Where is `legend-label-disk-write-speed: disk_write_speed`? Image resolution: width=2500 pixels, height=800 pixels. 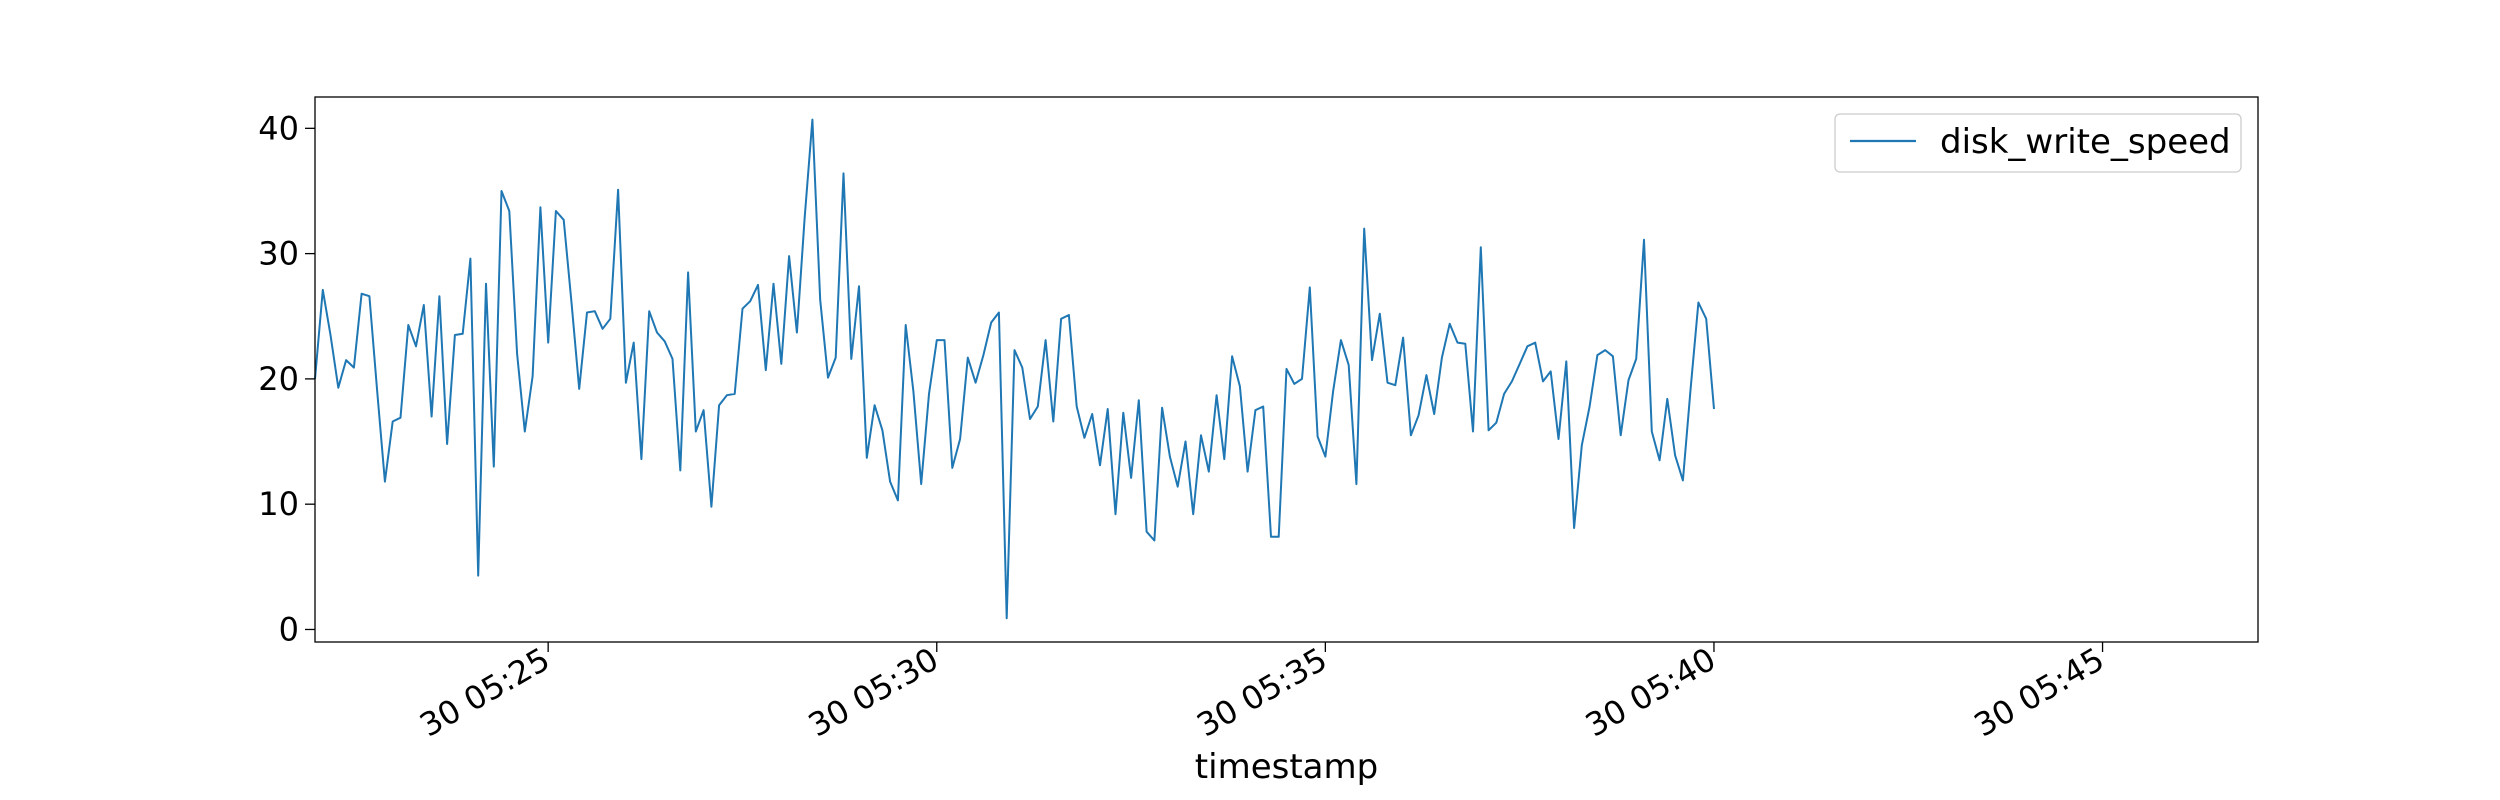
legend-label-disk-write-speed: disk_write_speed is located at coordinates (2085, 142).